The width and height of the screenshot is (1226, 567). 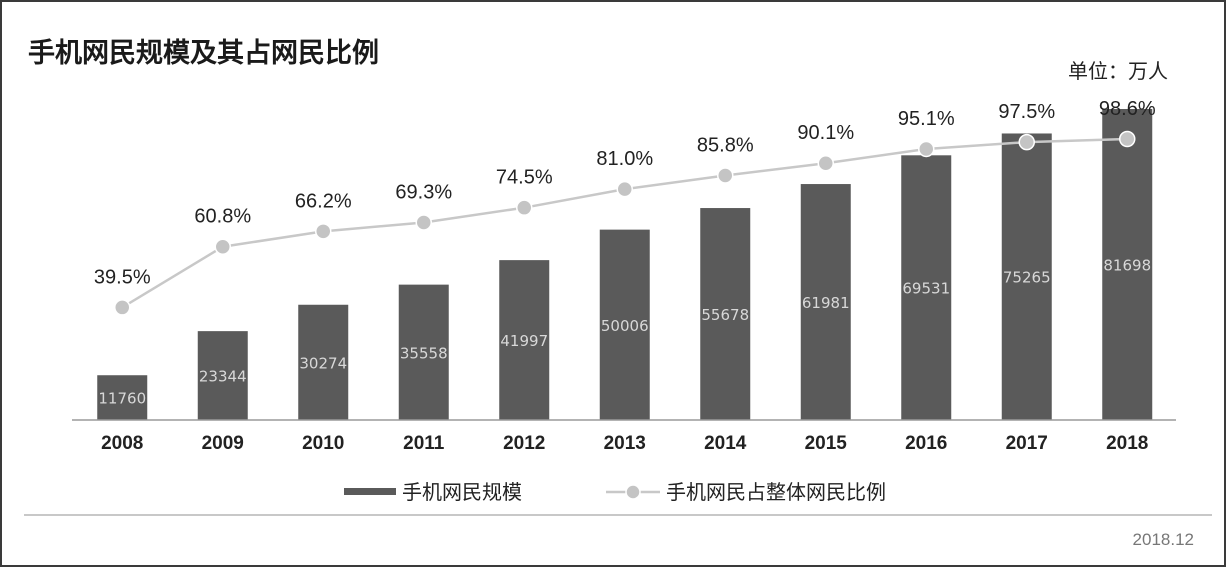 I want to click on x-tick-label-2014: 2014, so click(x=725, y=443).